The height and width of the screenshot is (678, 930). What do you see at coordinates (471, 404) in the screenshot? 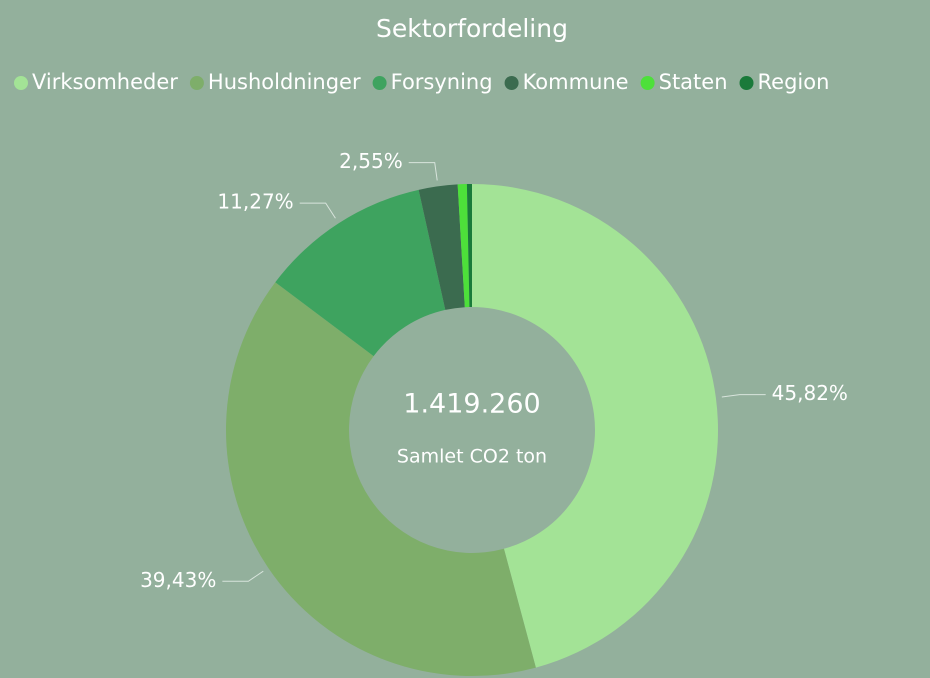
I see `total-value: 1.419.260` at bounding box center [471, 404].